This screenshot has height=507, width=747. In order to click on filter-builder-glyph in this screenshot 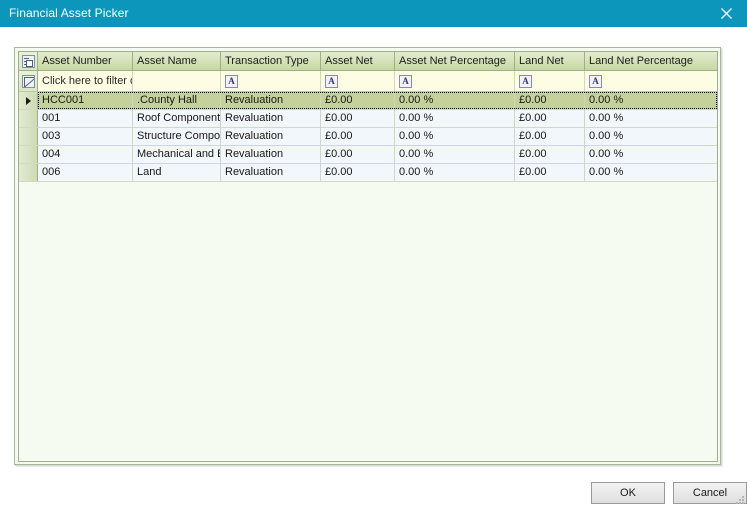, I will do `click(28, 81)`.